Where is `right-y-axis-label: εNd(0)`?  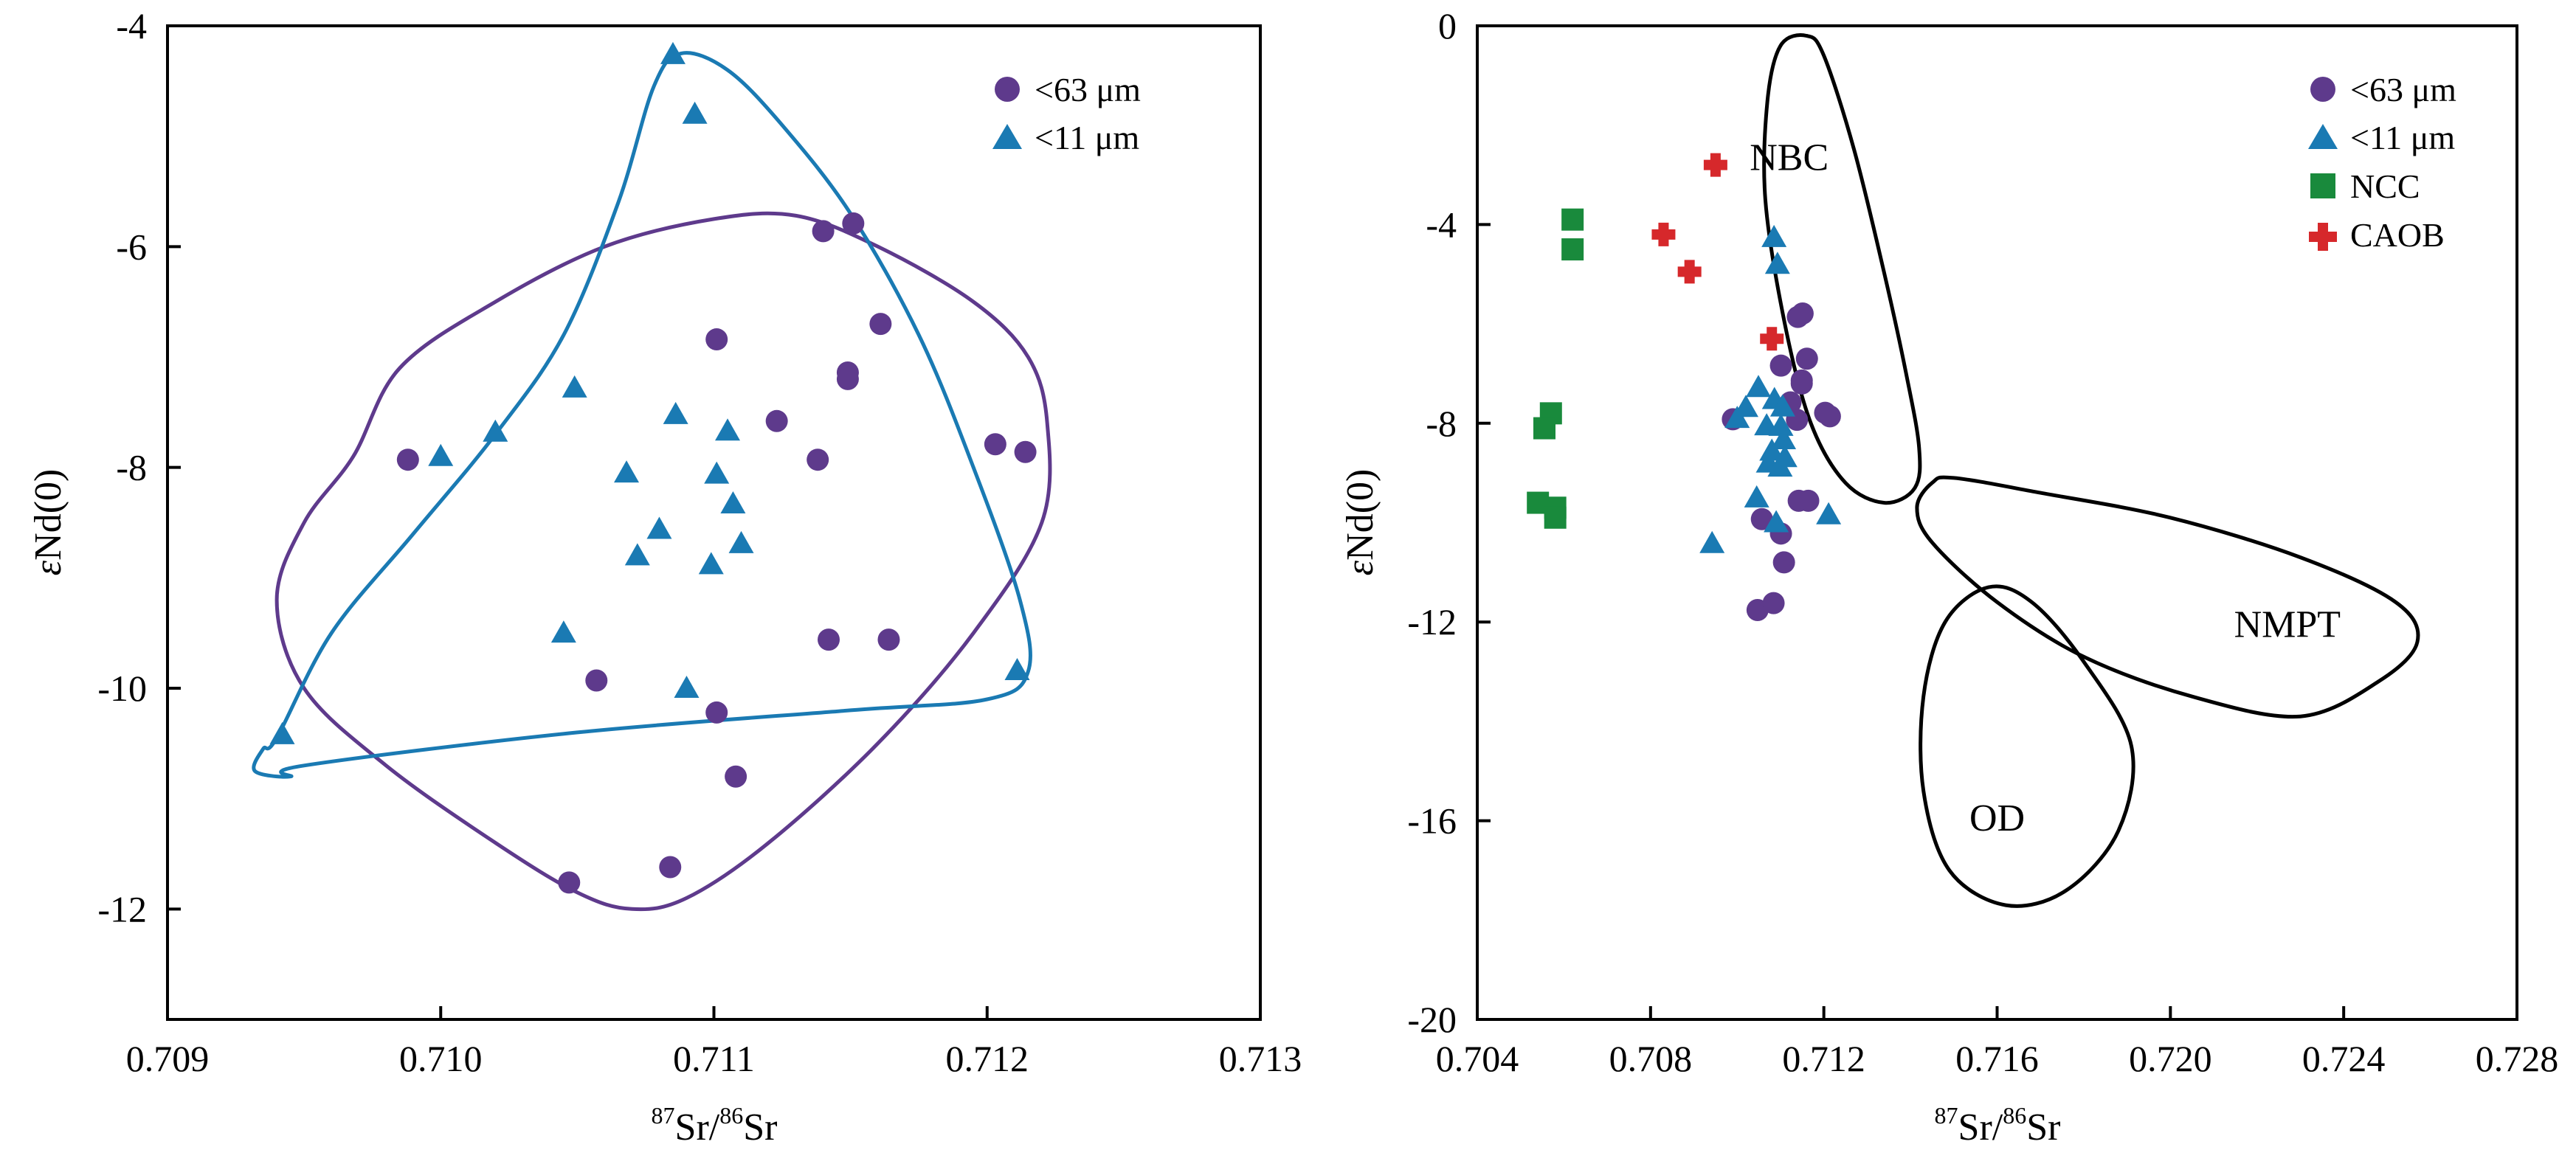 right-y-axis-label: εNd(0) is located at coordinates (1360, 522).